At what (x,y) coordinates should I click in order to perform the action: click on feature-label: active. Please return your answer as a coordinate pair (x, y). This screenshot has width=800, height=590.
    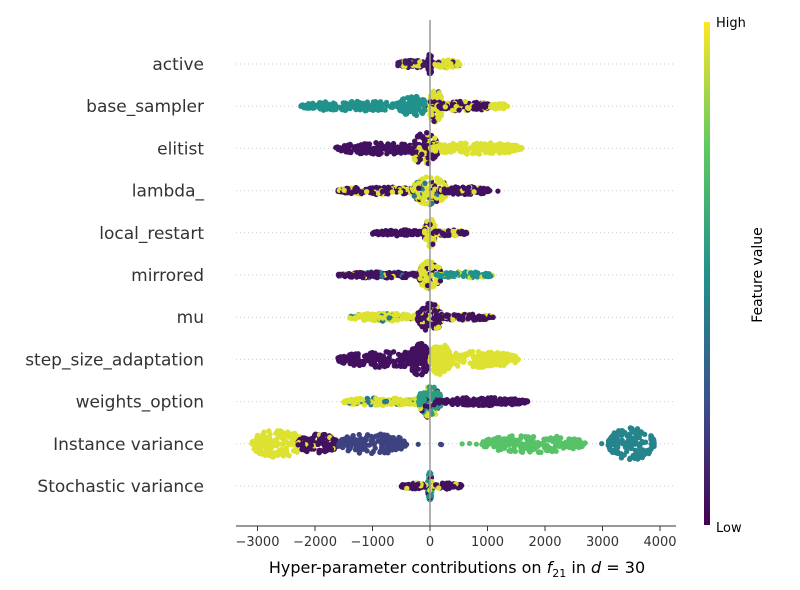
    Looking at the image, I should click on (178, 65).